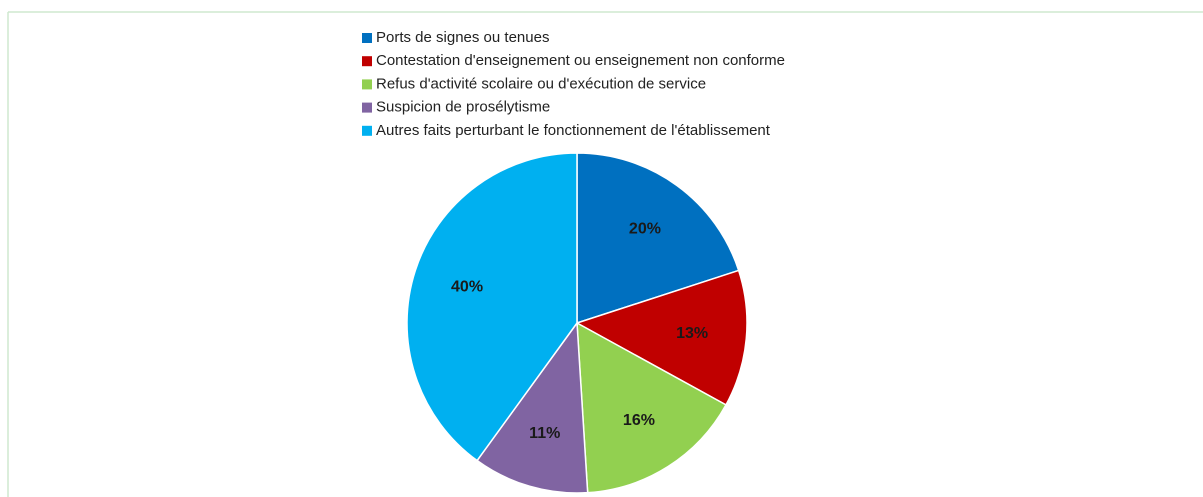  Describe the element at coordinates (462, 37) in the screenshot. I see `legend-label: Ports de signes ou tenues` at that location.